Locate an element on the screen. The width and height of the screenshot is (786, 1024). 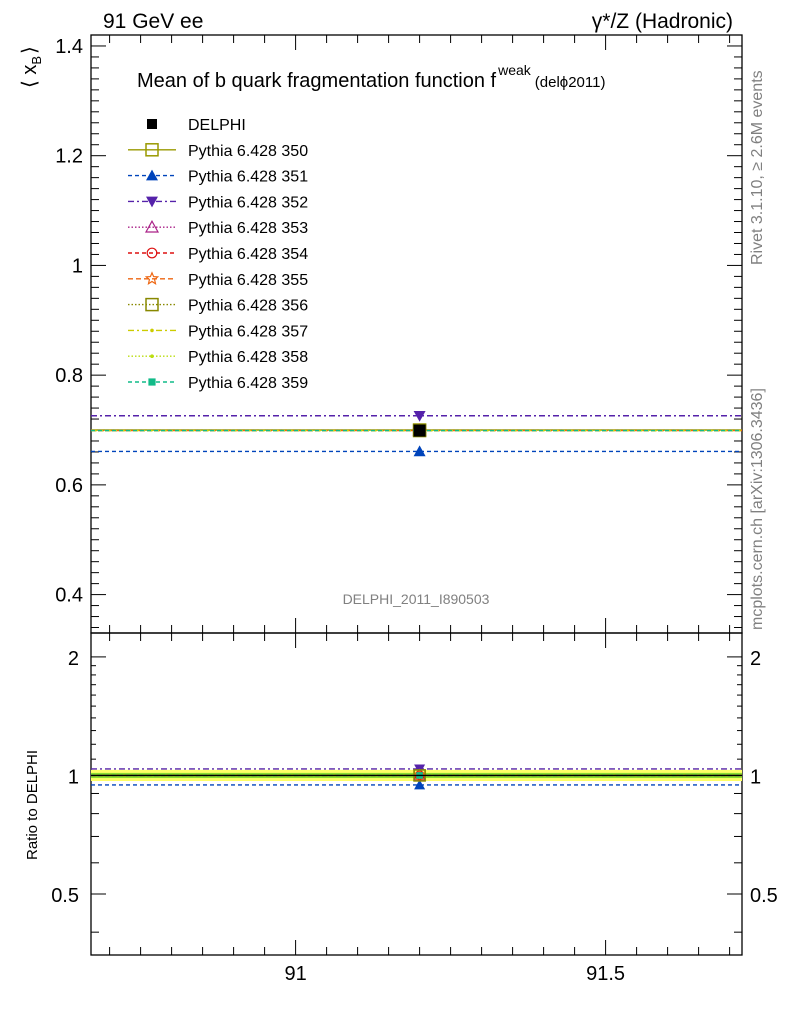
ylabel-sub: B is located at coordinates (36, 60).